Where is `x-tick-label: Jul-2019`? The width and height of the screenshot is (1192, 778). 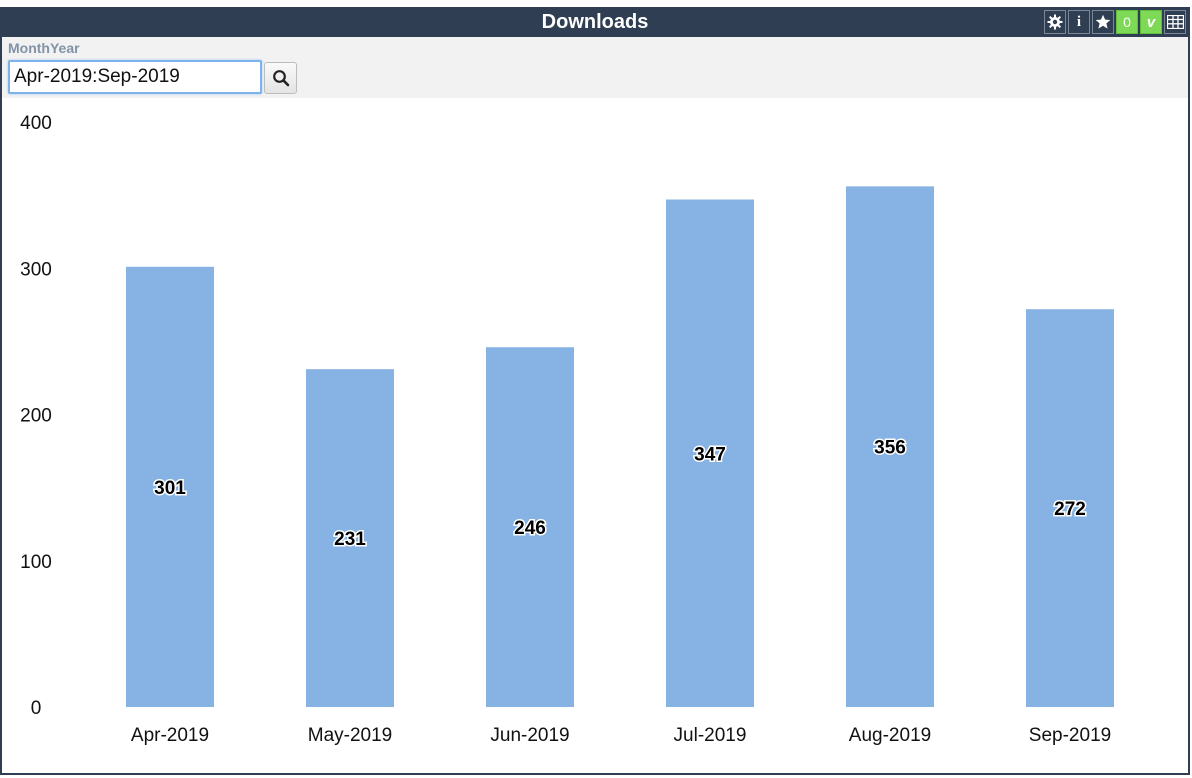
x-tick-label: Jul-2019 is located at coordinates (710, 735).